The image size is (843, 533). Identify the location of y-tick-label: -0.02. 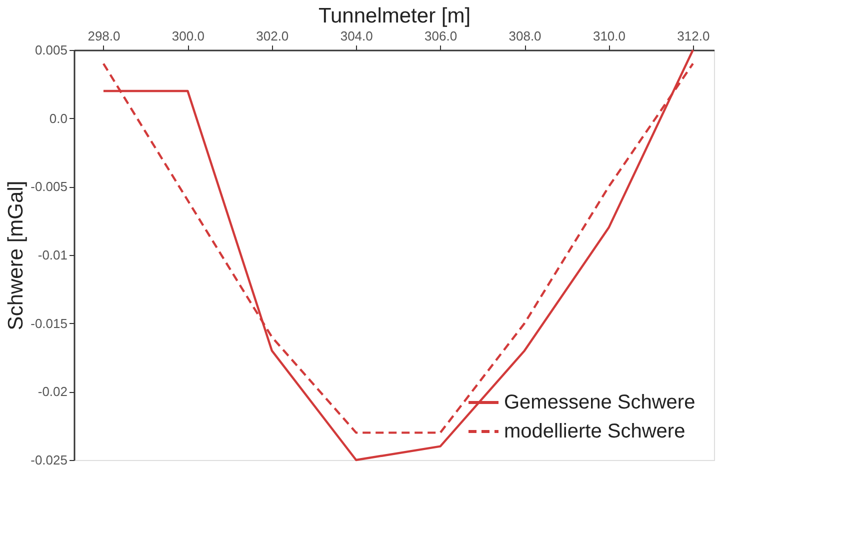
(53, 392).